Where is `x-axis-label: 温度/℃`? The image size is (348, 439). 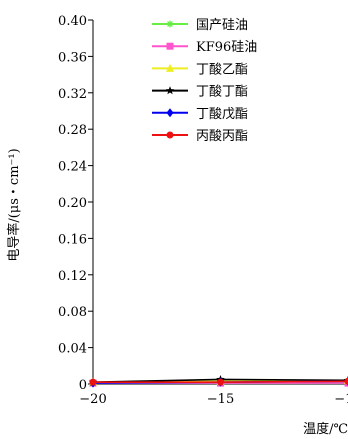
x-axis-label: 温度/℃ is located at coordinates (325, 429).